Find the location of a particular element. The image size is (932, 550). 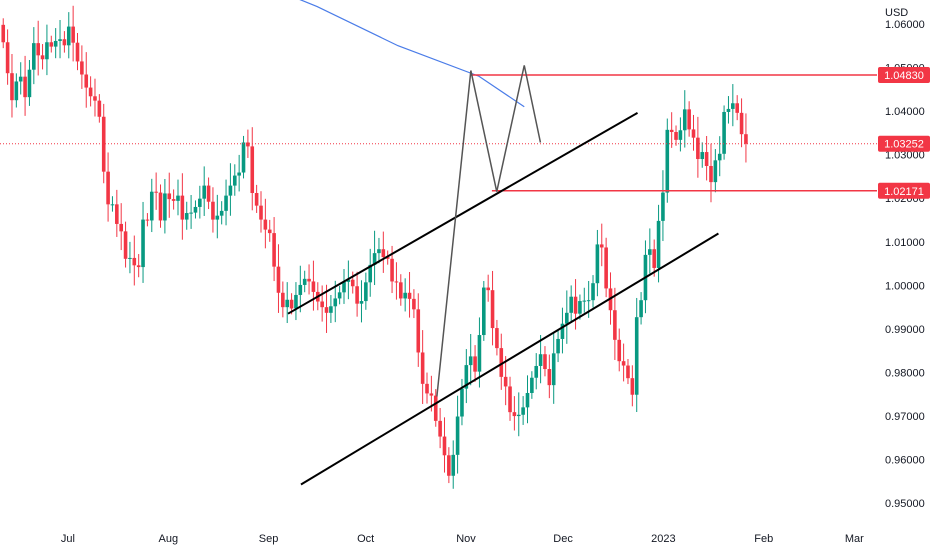

price-tick-label: 0.96000 is located at coordinates (905, 461).